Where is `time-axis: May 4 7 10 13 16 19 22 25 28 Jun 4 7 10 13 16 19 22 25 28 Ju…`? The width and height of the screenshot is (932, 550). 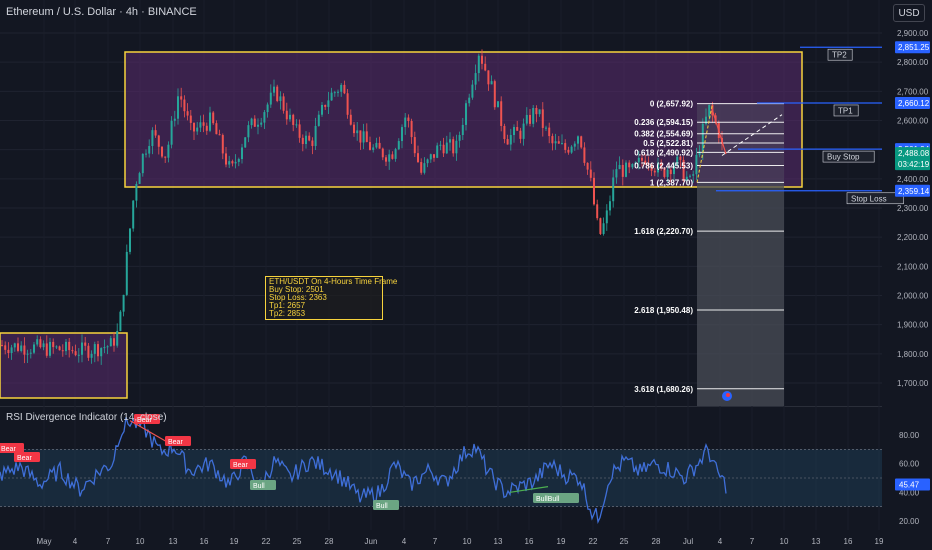
time-axis: May 4 7 10 13 16 19 22 25 28 Jun 4 7 10 13 16 19 22 25 28 Ju… is located at coordinates (460, 541).